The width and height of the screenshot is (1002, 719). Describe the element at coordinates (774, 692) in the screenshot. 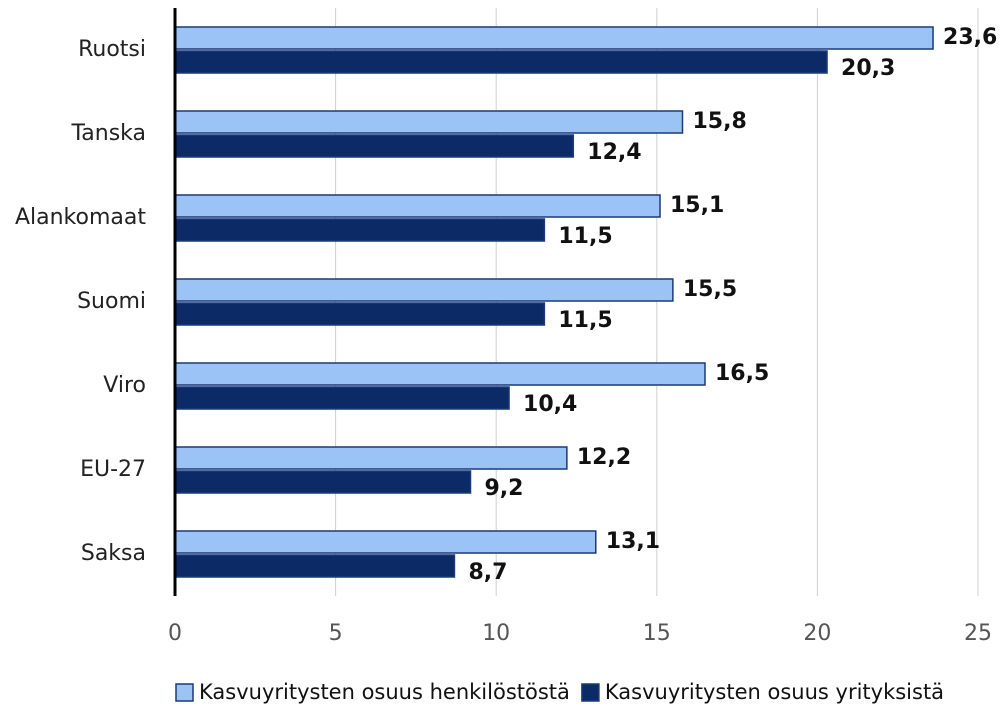

I see `legend-label: Kasvuyritysten osuus yrityksistä` at that location.